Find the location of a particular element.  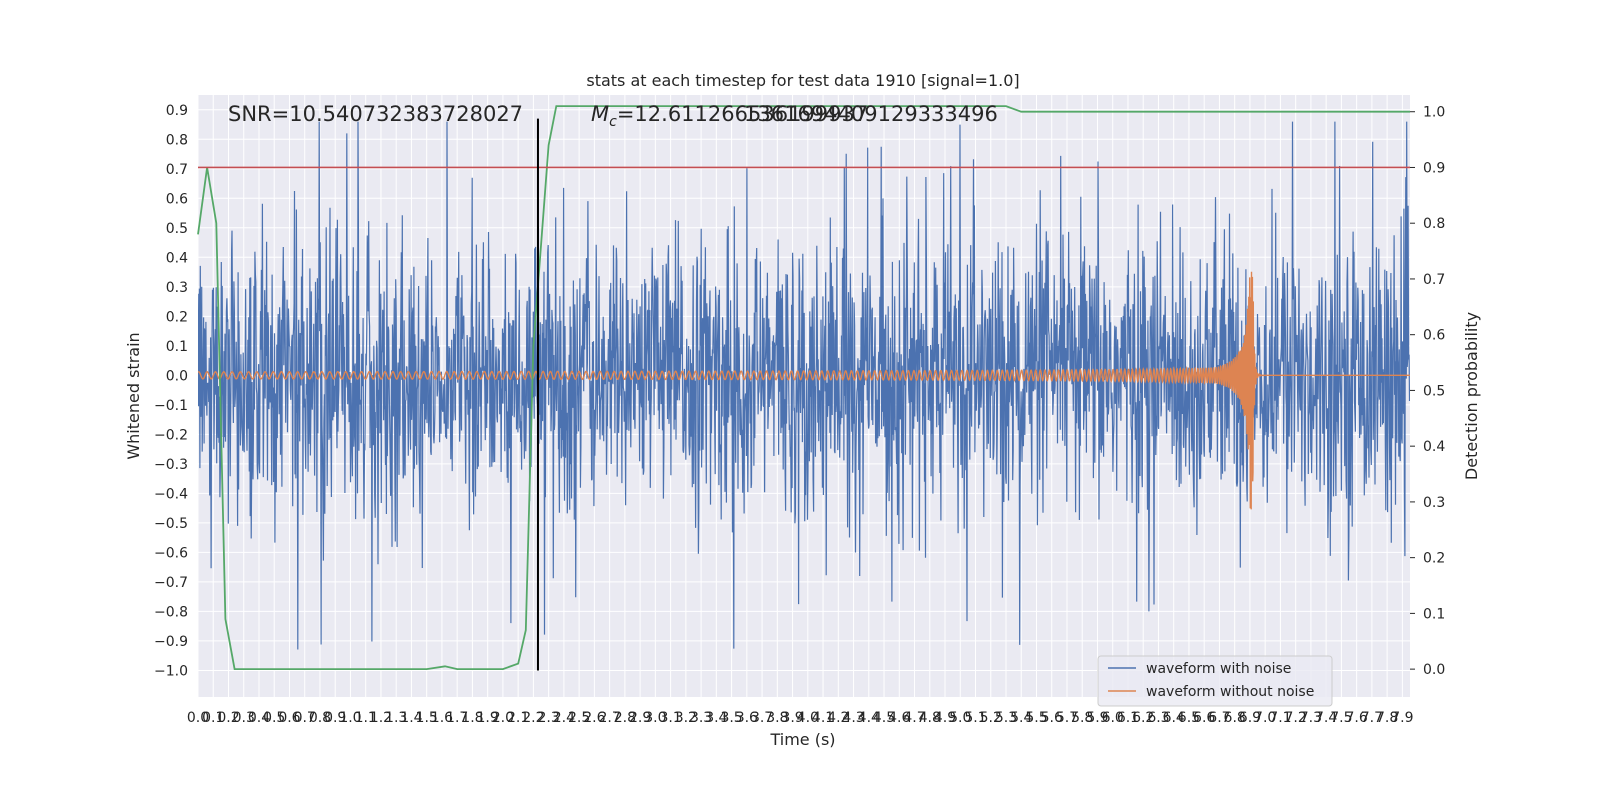

x-tick-label: 4.7 is located at coordinates (914, 718).